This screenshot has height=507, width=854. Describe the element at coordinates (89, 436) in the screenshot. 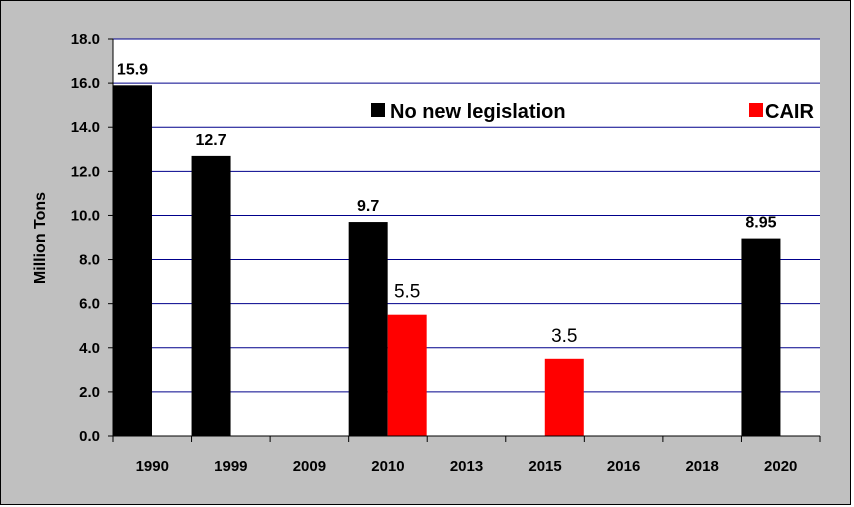

I see `y-tick-label: 0.0` at that location.